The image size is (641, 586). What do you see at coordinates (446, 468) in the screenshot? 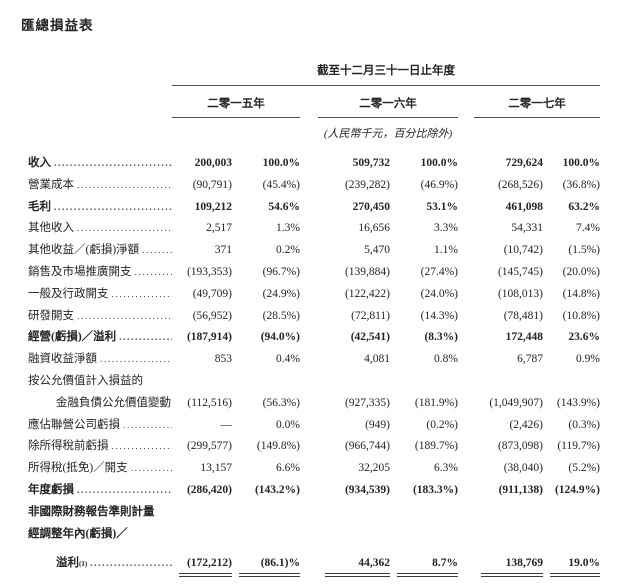
I see `percent-cell: 6.3%` at bounding box center [446, 468].